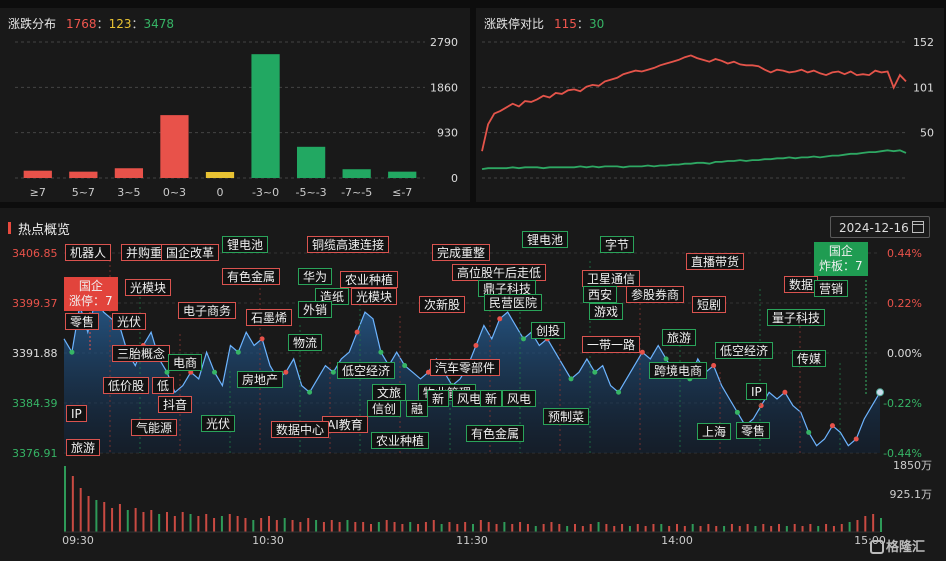 The image size is (946, 561). Describe the element at coordinates (220, 192) in the screenshot. I see `x-tick-label: 0` at that location.